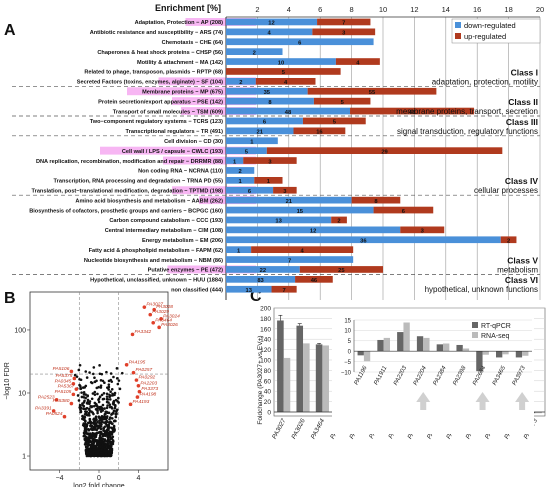  What do you see at coordinates (250, 192) in the screenshot?
I see `bar-count-label-down: 6` at bounding box center [250, 192].